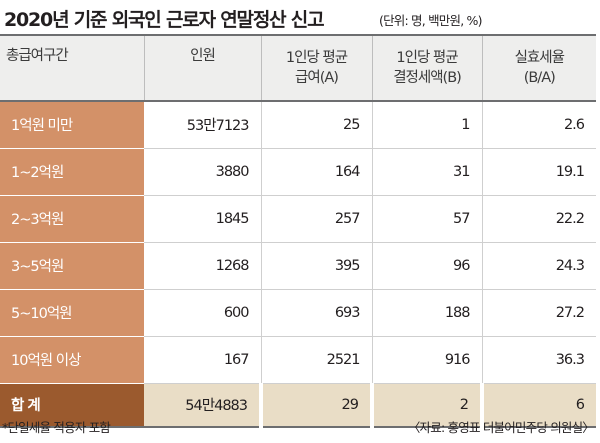 This screenshot has width=600, height=443. Describe the element at coordinates (538, 125) in the screenshot. I see `effective-rate-cell: 2.6` at that location.